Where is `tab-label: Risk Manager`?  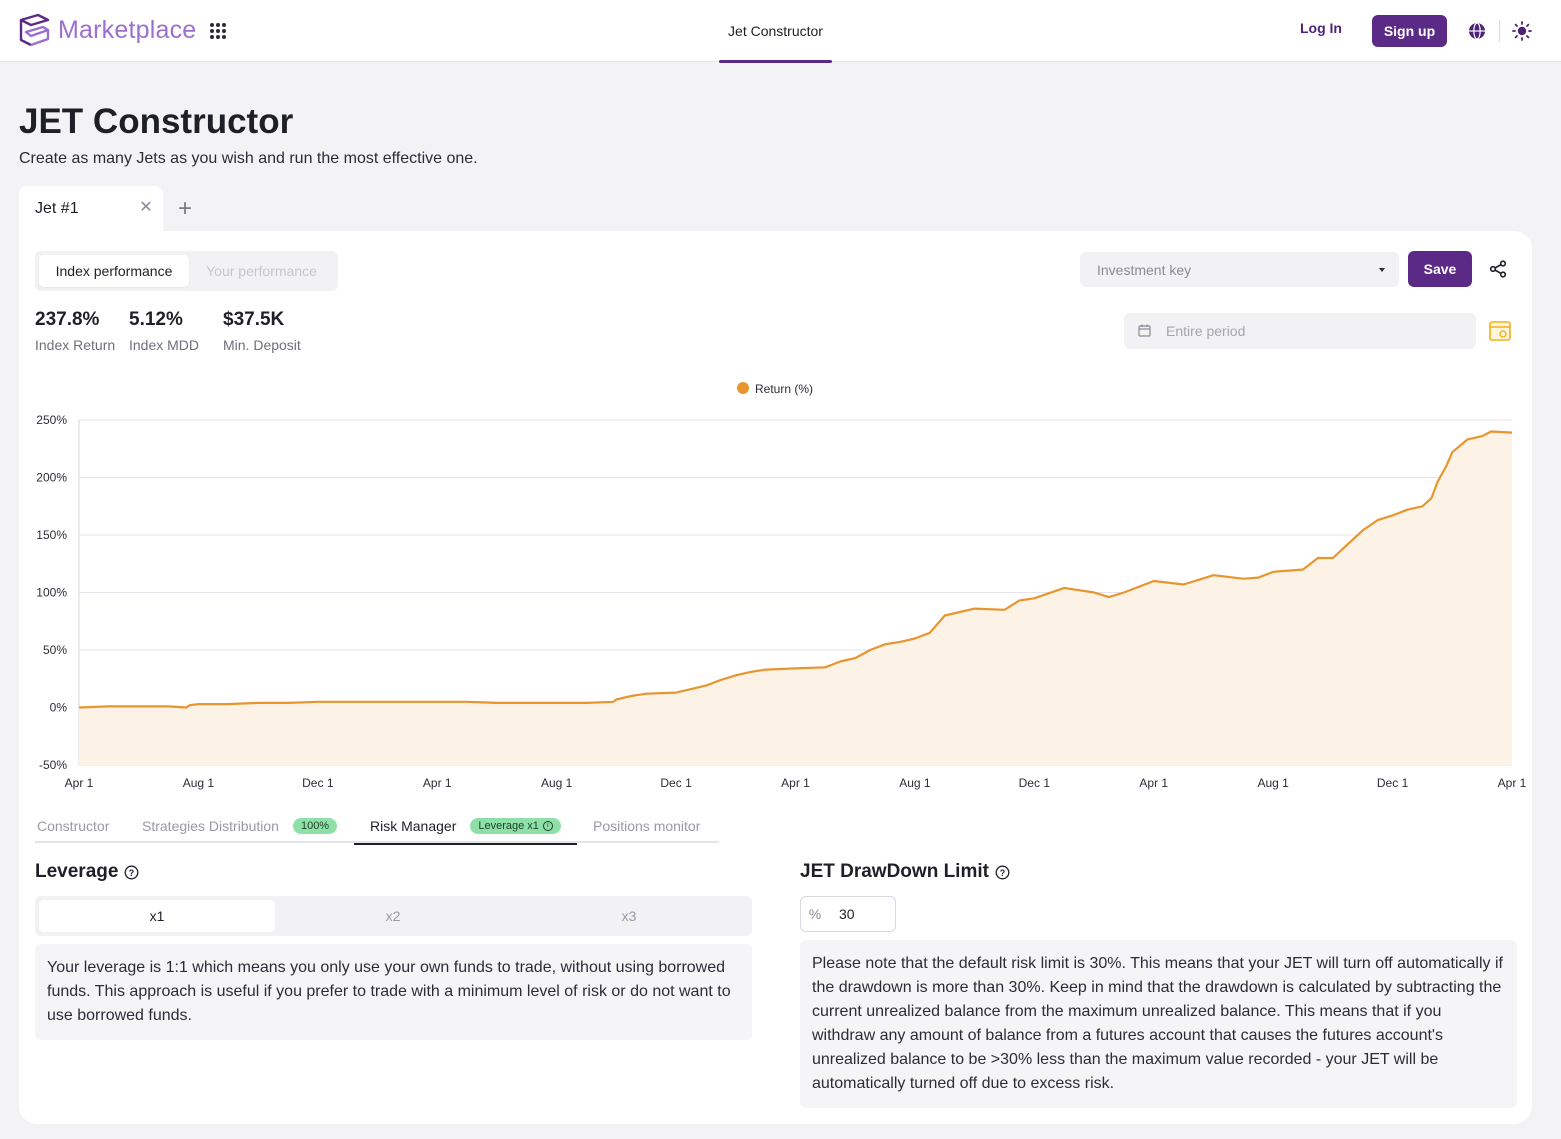
tab-label: Risk Manager is located at coordinates (413, 826).